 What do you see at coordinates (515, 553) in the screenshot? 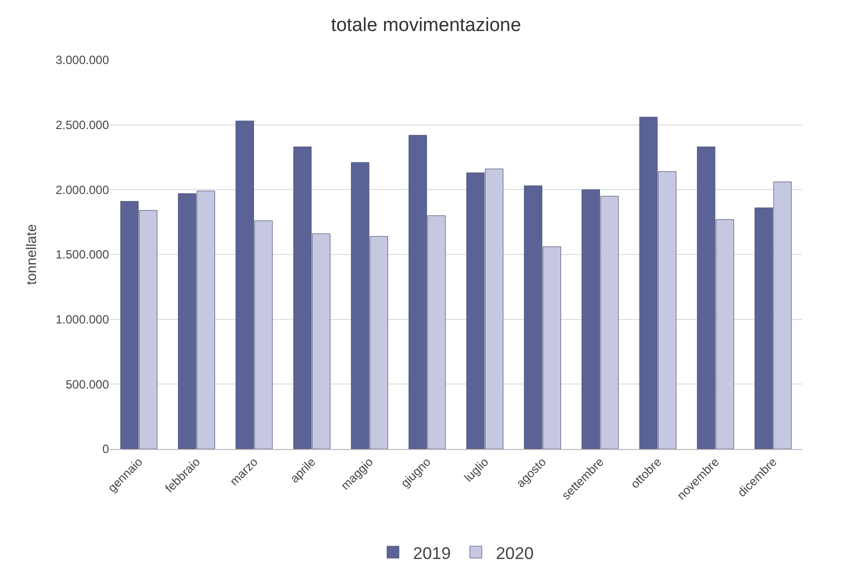
I see `legend-label: 2020` at bounding box center [515, 553].